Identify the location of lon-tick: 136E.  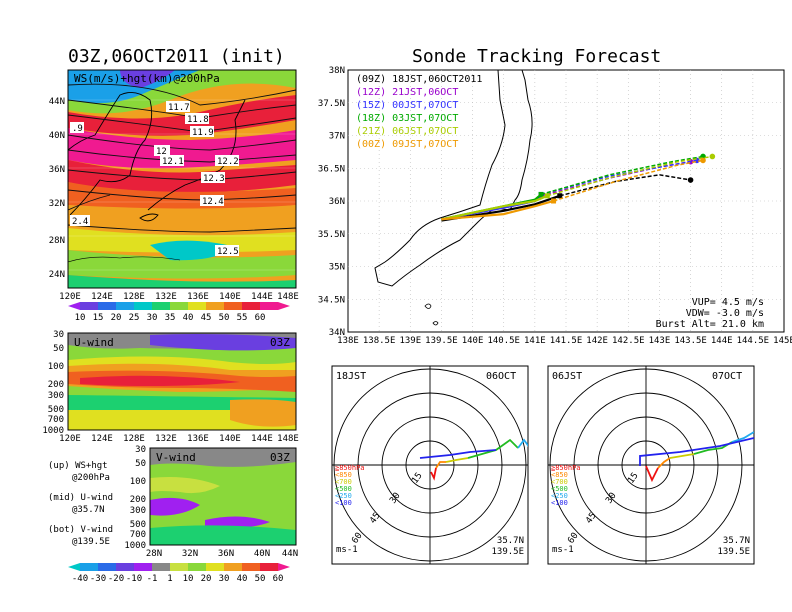
(198, 297).